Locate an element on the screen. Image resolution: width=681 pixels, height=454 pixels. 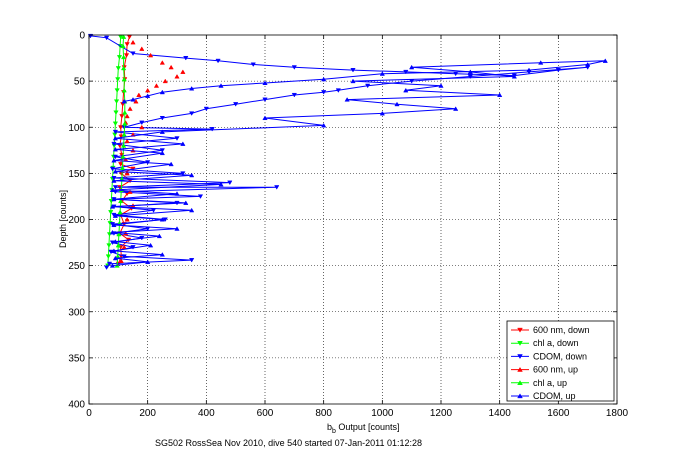
y-tick-label: 300 is located at coordinates (76, 312).